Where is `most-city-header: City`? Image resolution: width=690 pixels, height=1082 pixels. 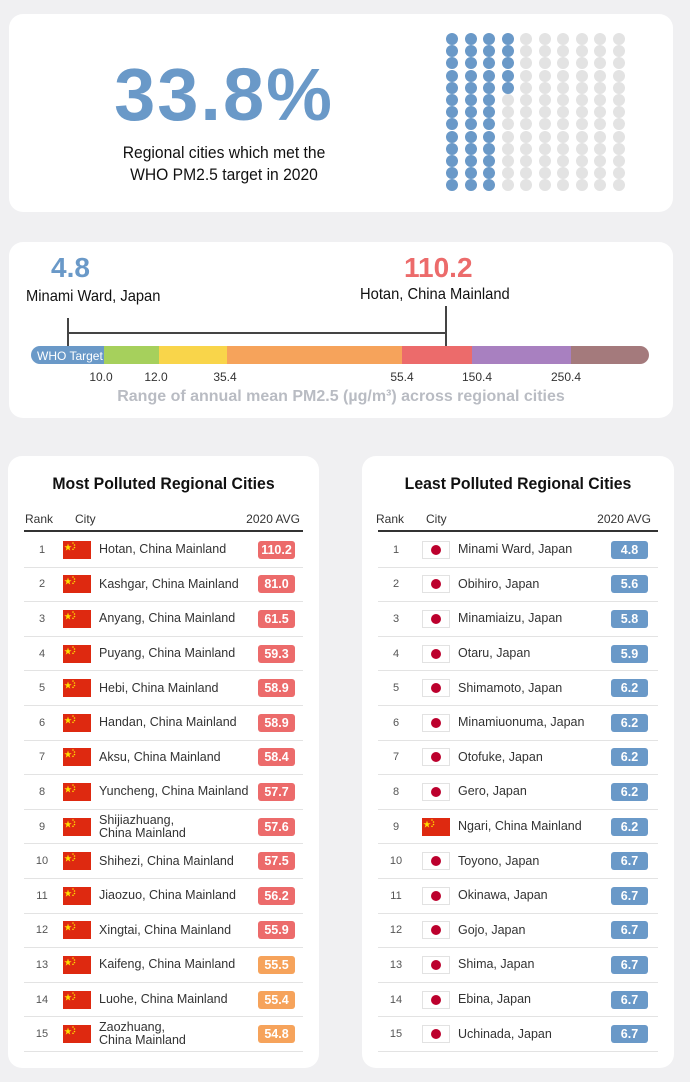
most-city-header: City is located at coordinates (85, 519).